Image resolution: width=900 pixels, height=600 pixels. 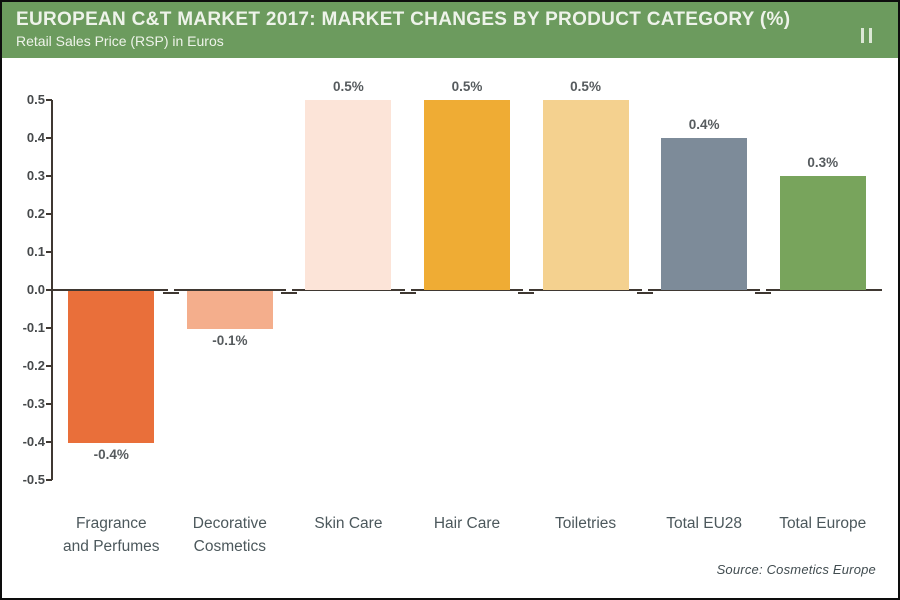 What do you see at coordinates (35, 213) in the screenshot?
I see `y-tick-label: 0.2` at bounding box center [35, 213].